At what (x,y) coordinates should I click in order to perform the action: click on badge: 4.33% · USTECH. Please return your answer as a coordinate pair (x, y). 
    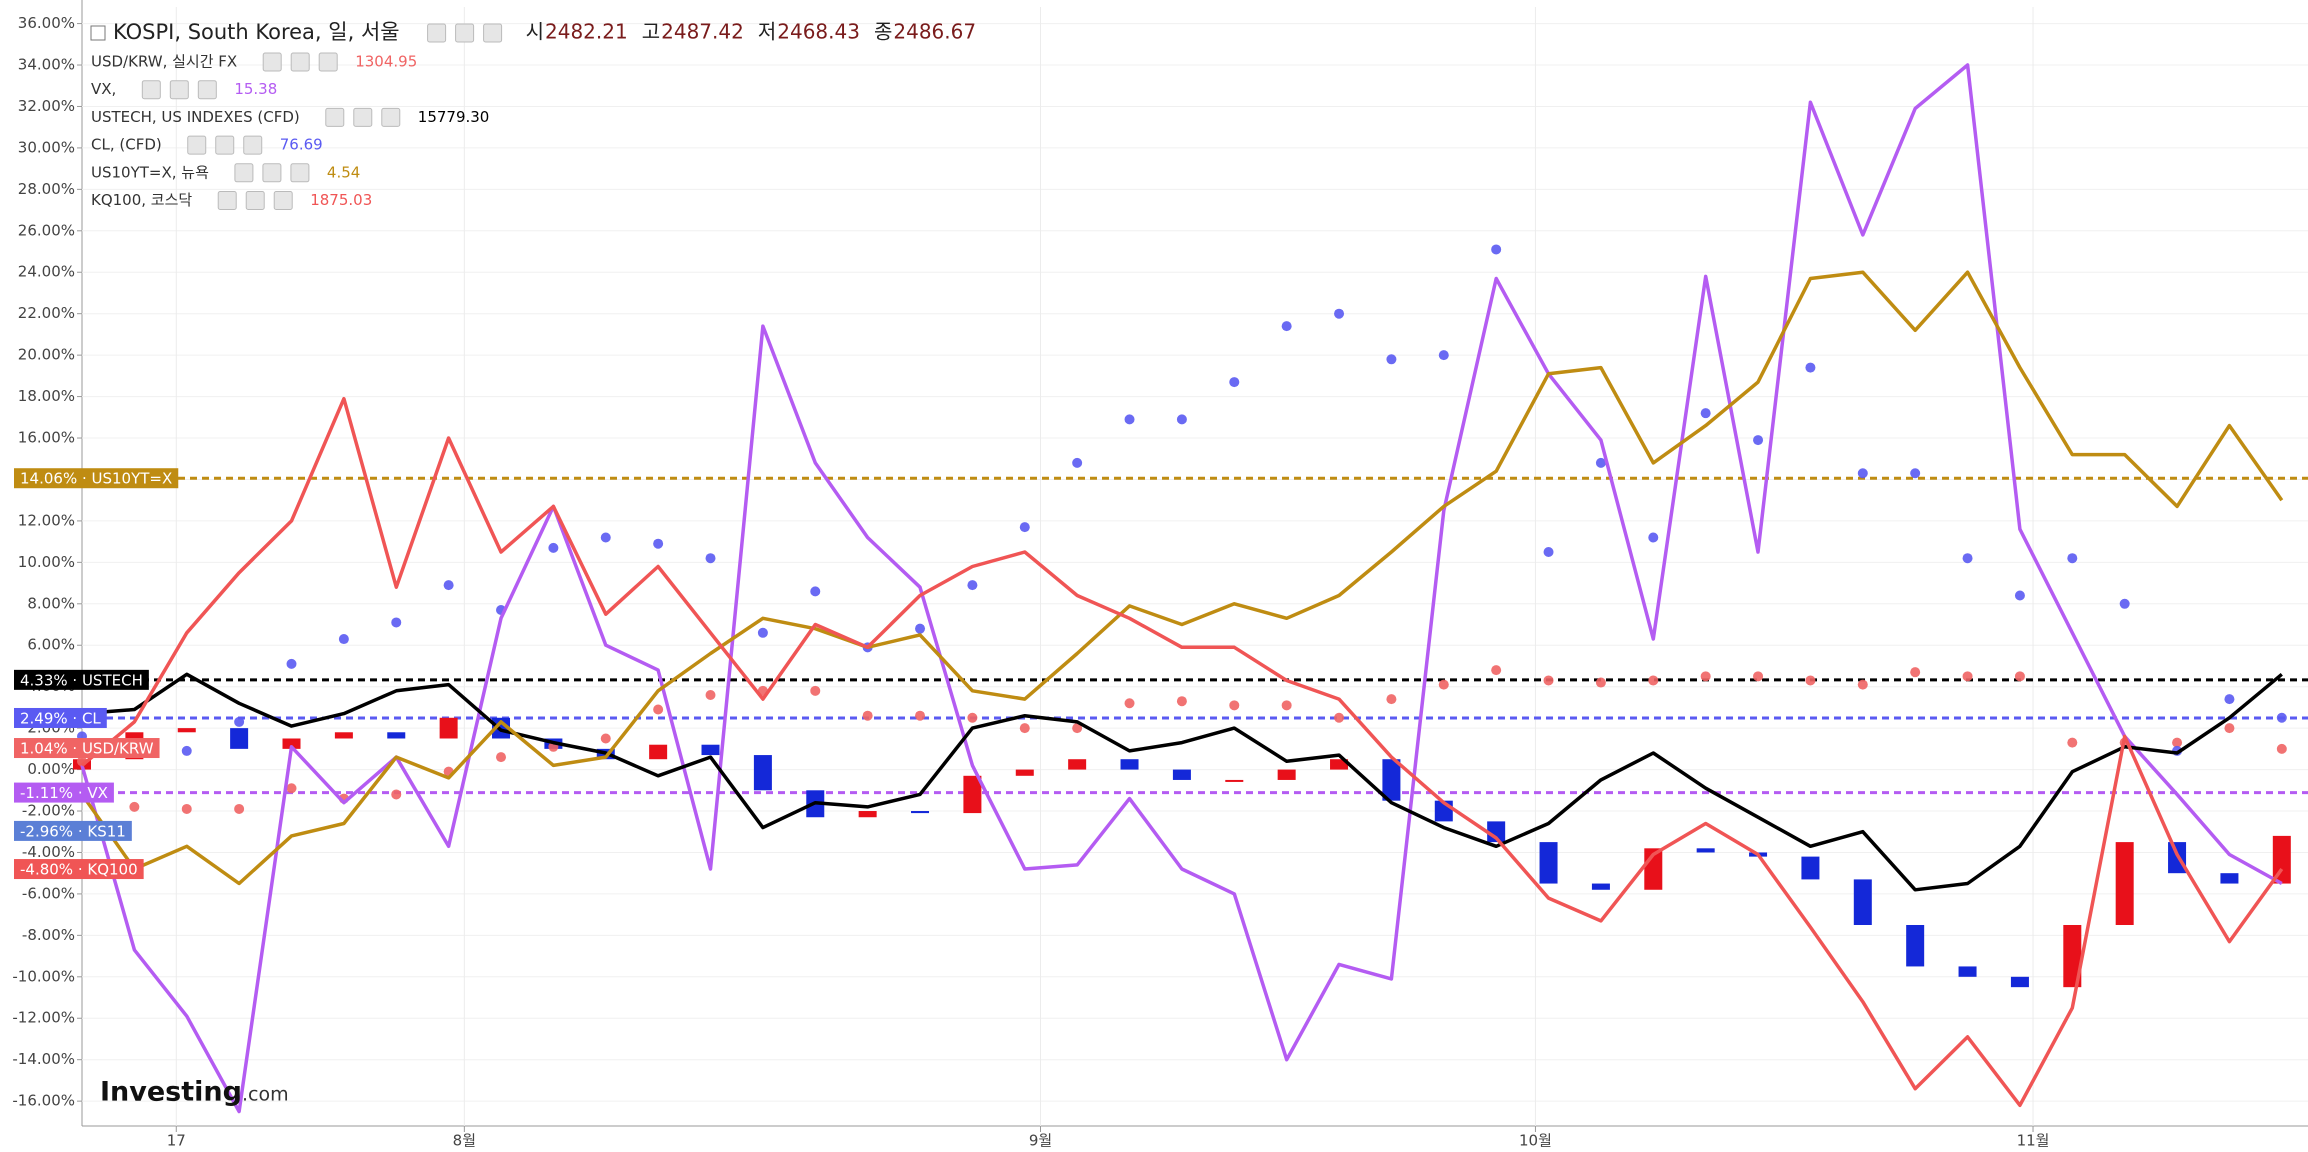
    Looking at the image, I should click on (81, 679).